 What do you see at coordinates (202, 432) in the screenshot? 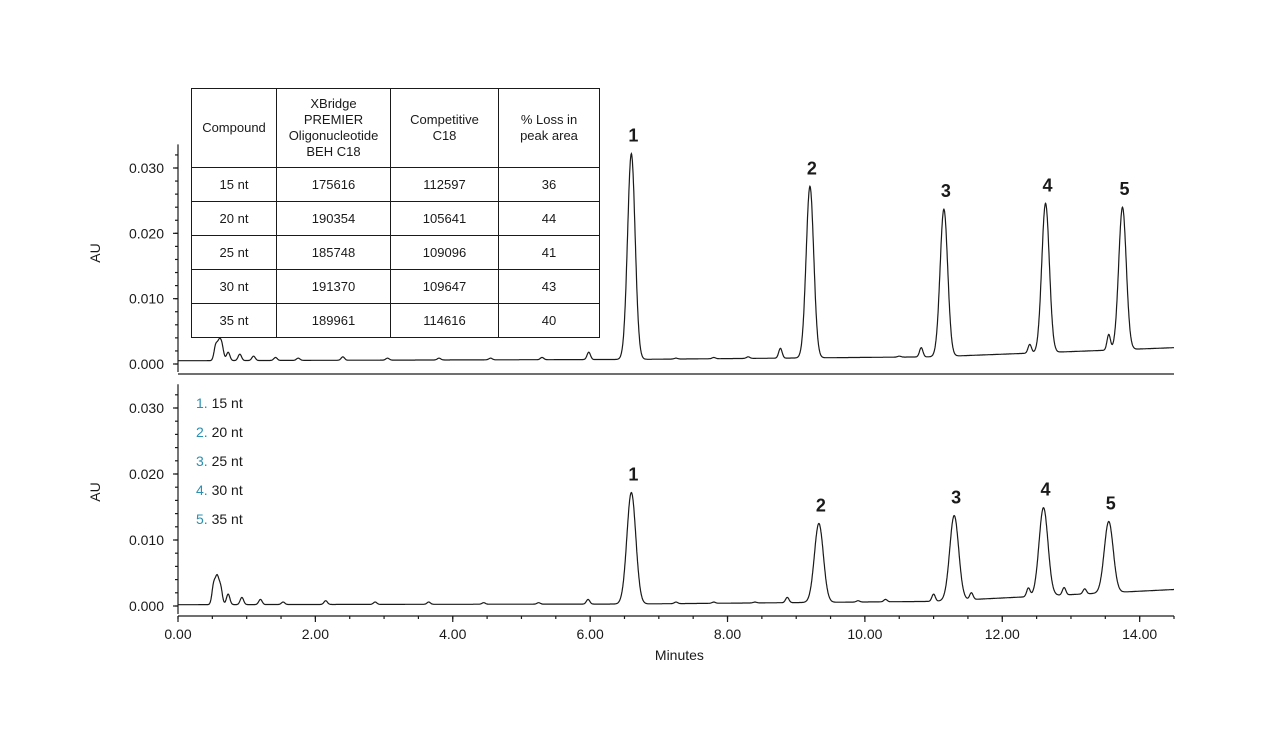
I see `legend-number: 2.` at bounding box center [202, 432].